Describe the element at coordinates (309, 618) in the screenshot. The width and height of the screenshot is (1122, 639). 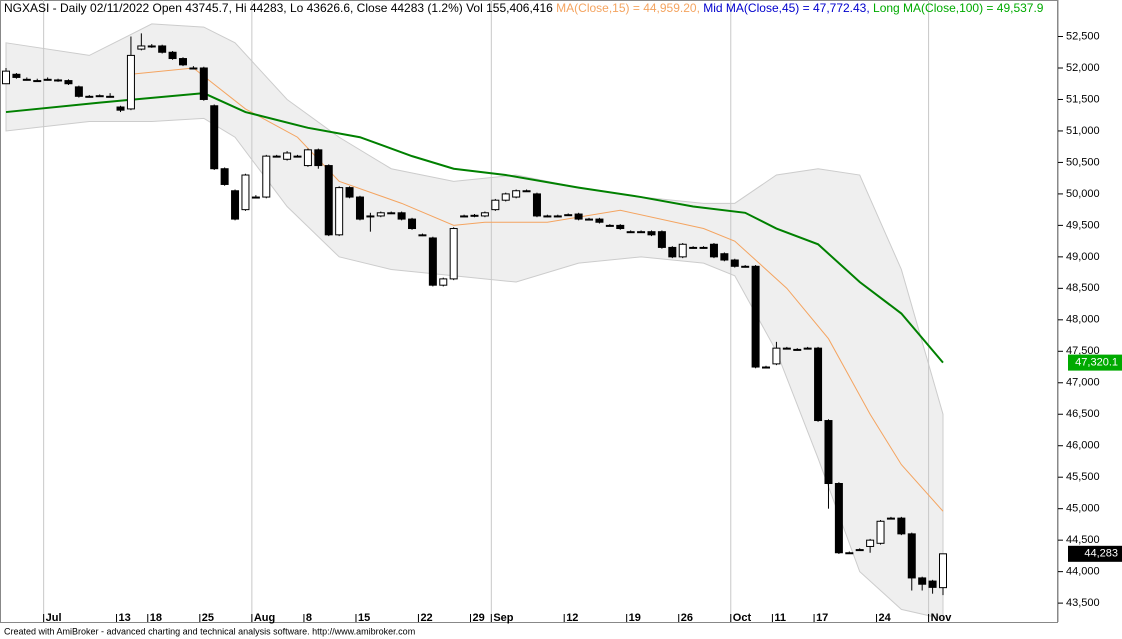
I see `x-tick-label: 8` at that location.